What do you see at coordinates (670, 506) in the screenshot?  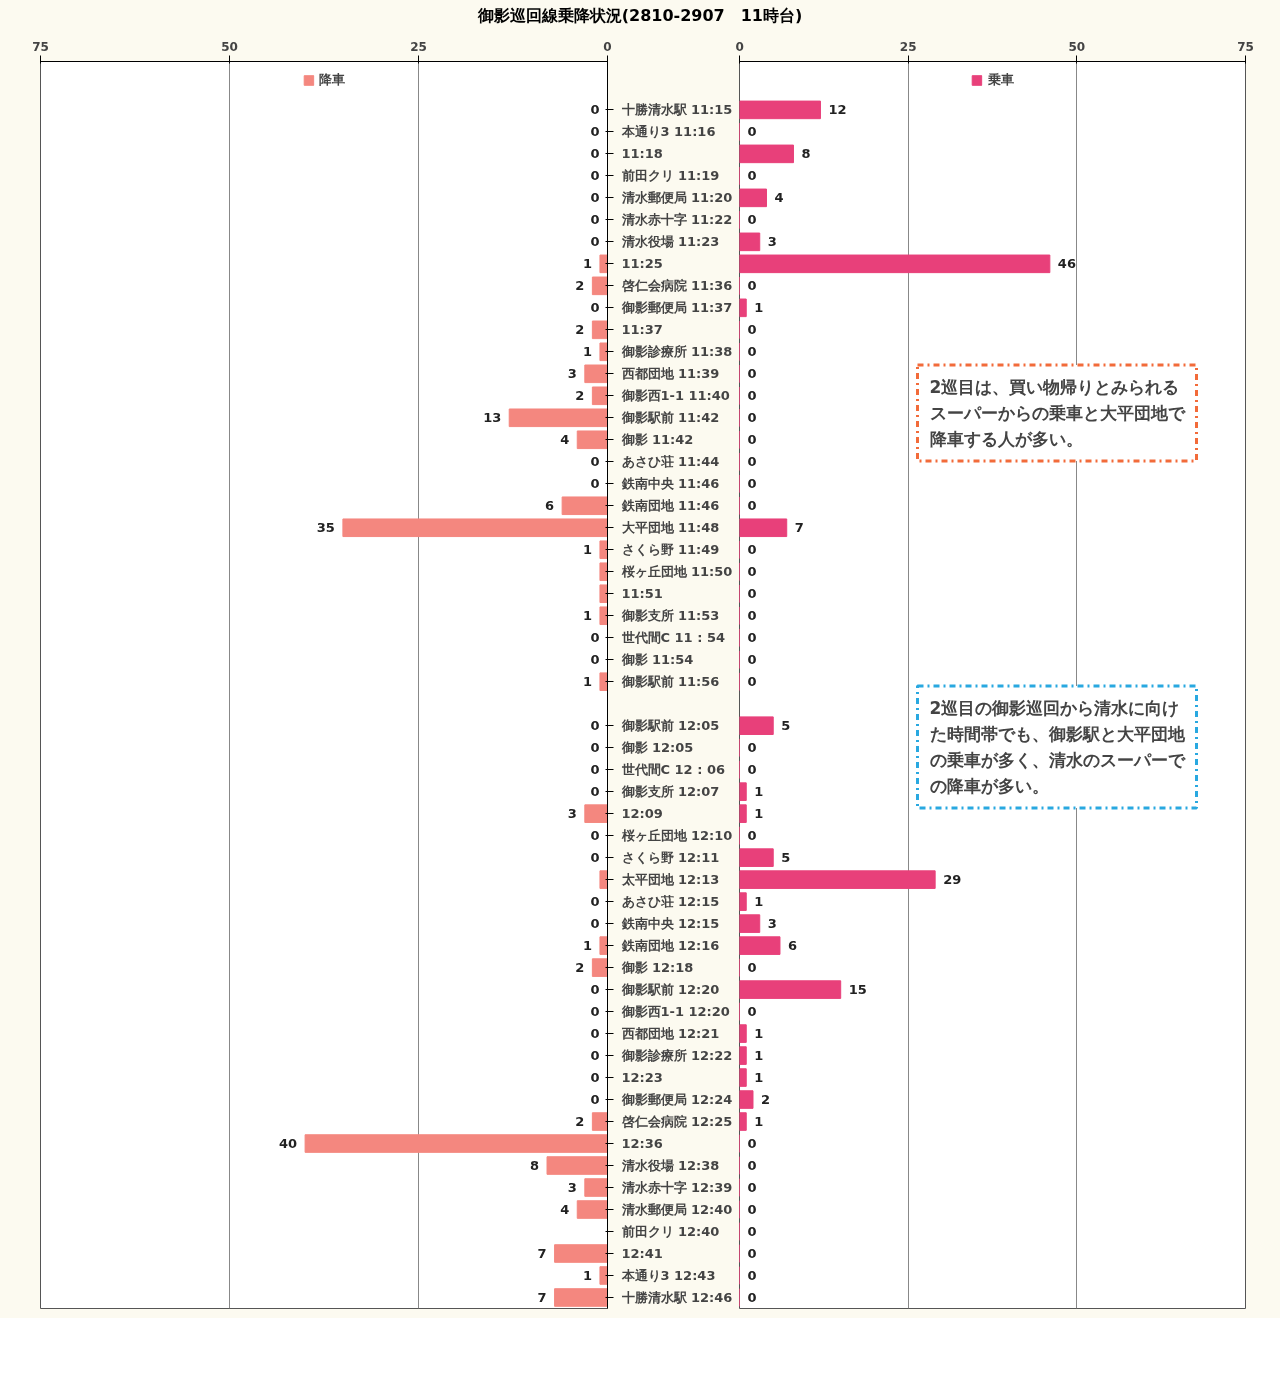 I see `y-tick-label: 鉄南団地 11:46` at bounding box center [670, 506].